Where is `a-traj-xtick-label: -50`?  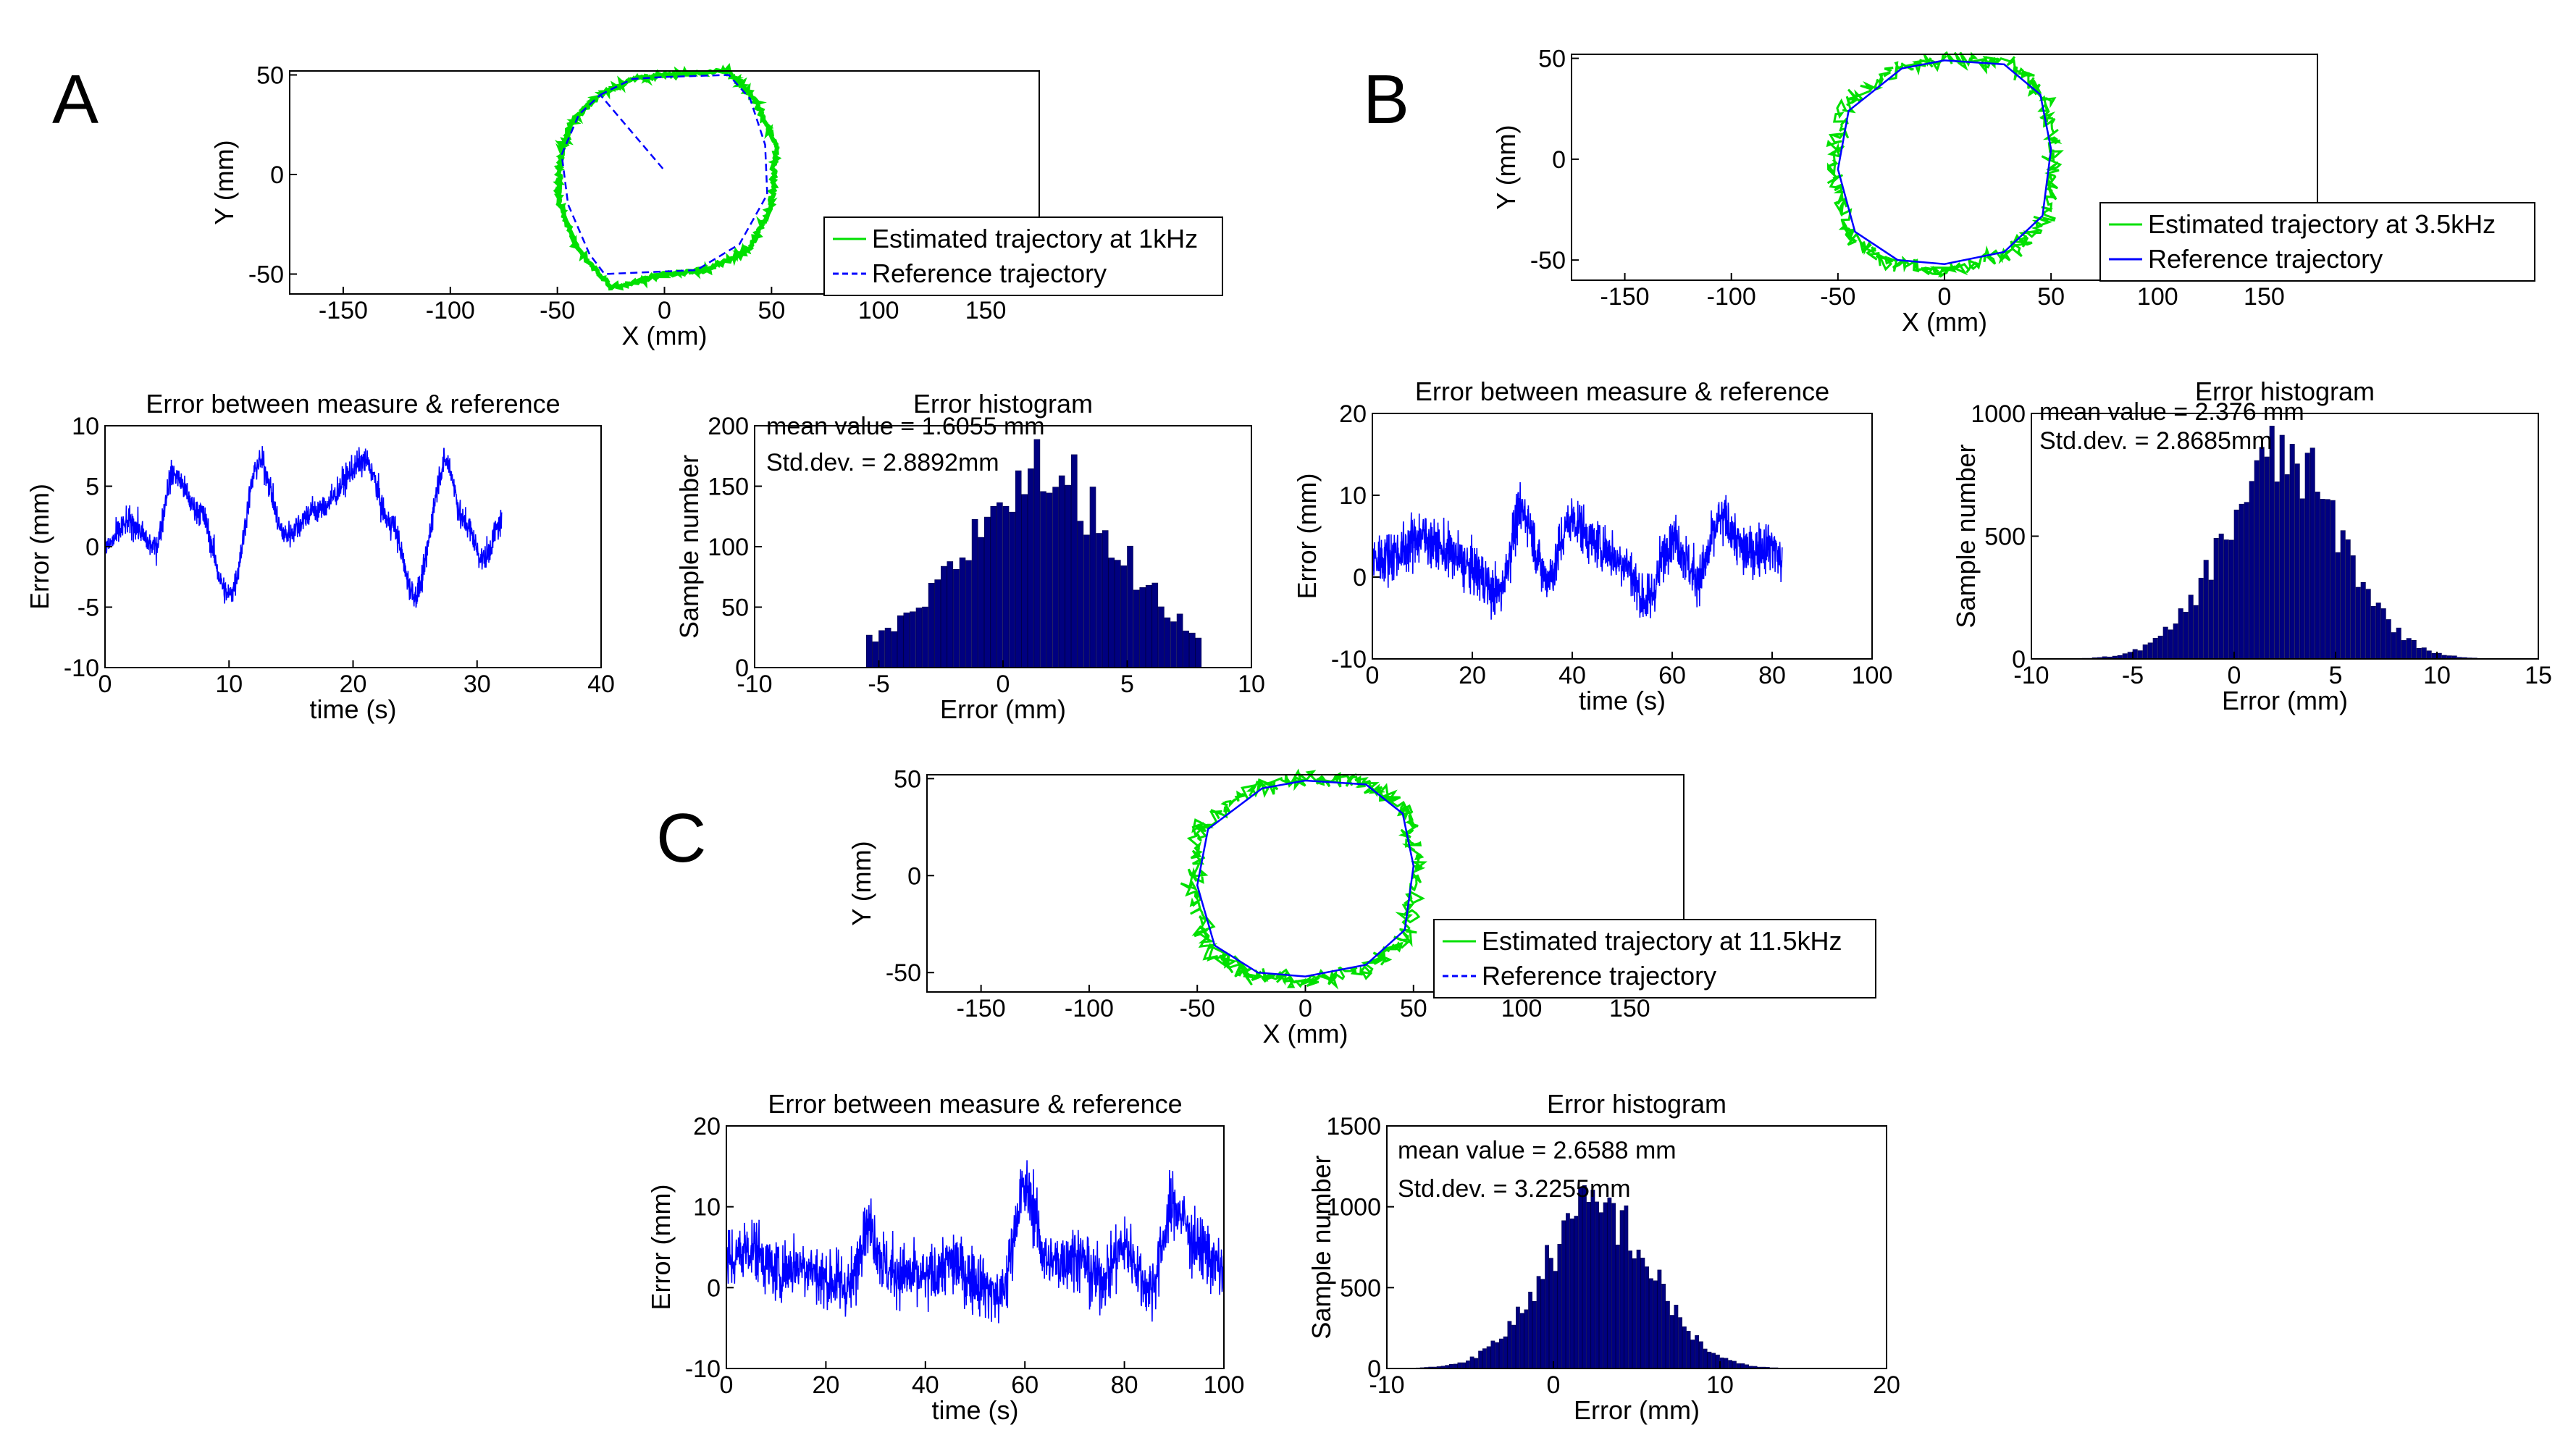 a-traj-xtick-label: -50 is located at coordinates (557, 310).